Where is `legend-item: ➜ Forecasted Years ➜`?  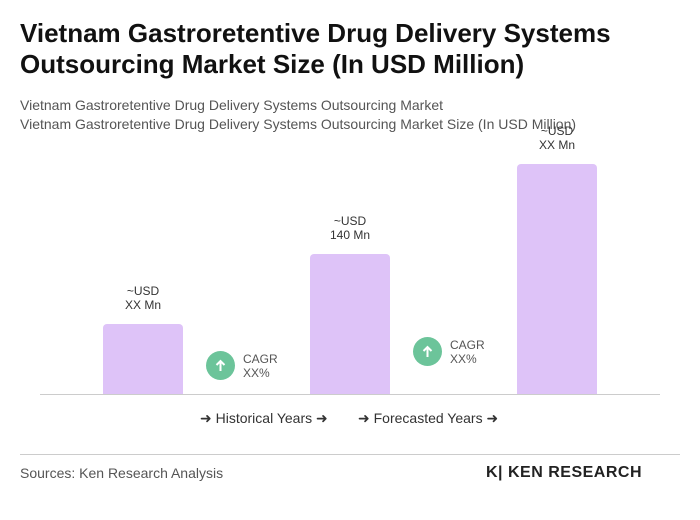 legend-item: ➜ Forecasted Years ➜ is located at coordinates (428, 418).